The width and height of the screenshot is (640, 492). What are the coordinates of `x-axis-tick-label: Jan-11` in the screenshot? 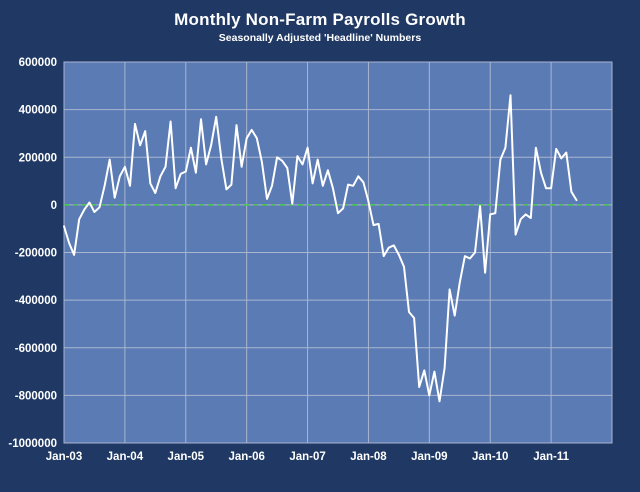 It's located at (551, 457).